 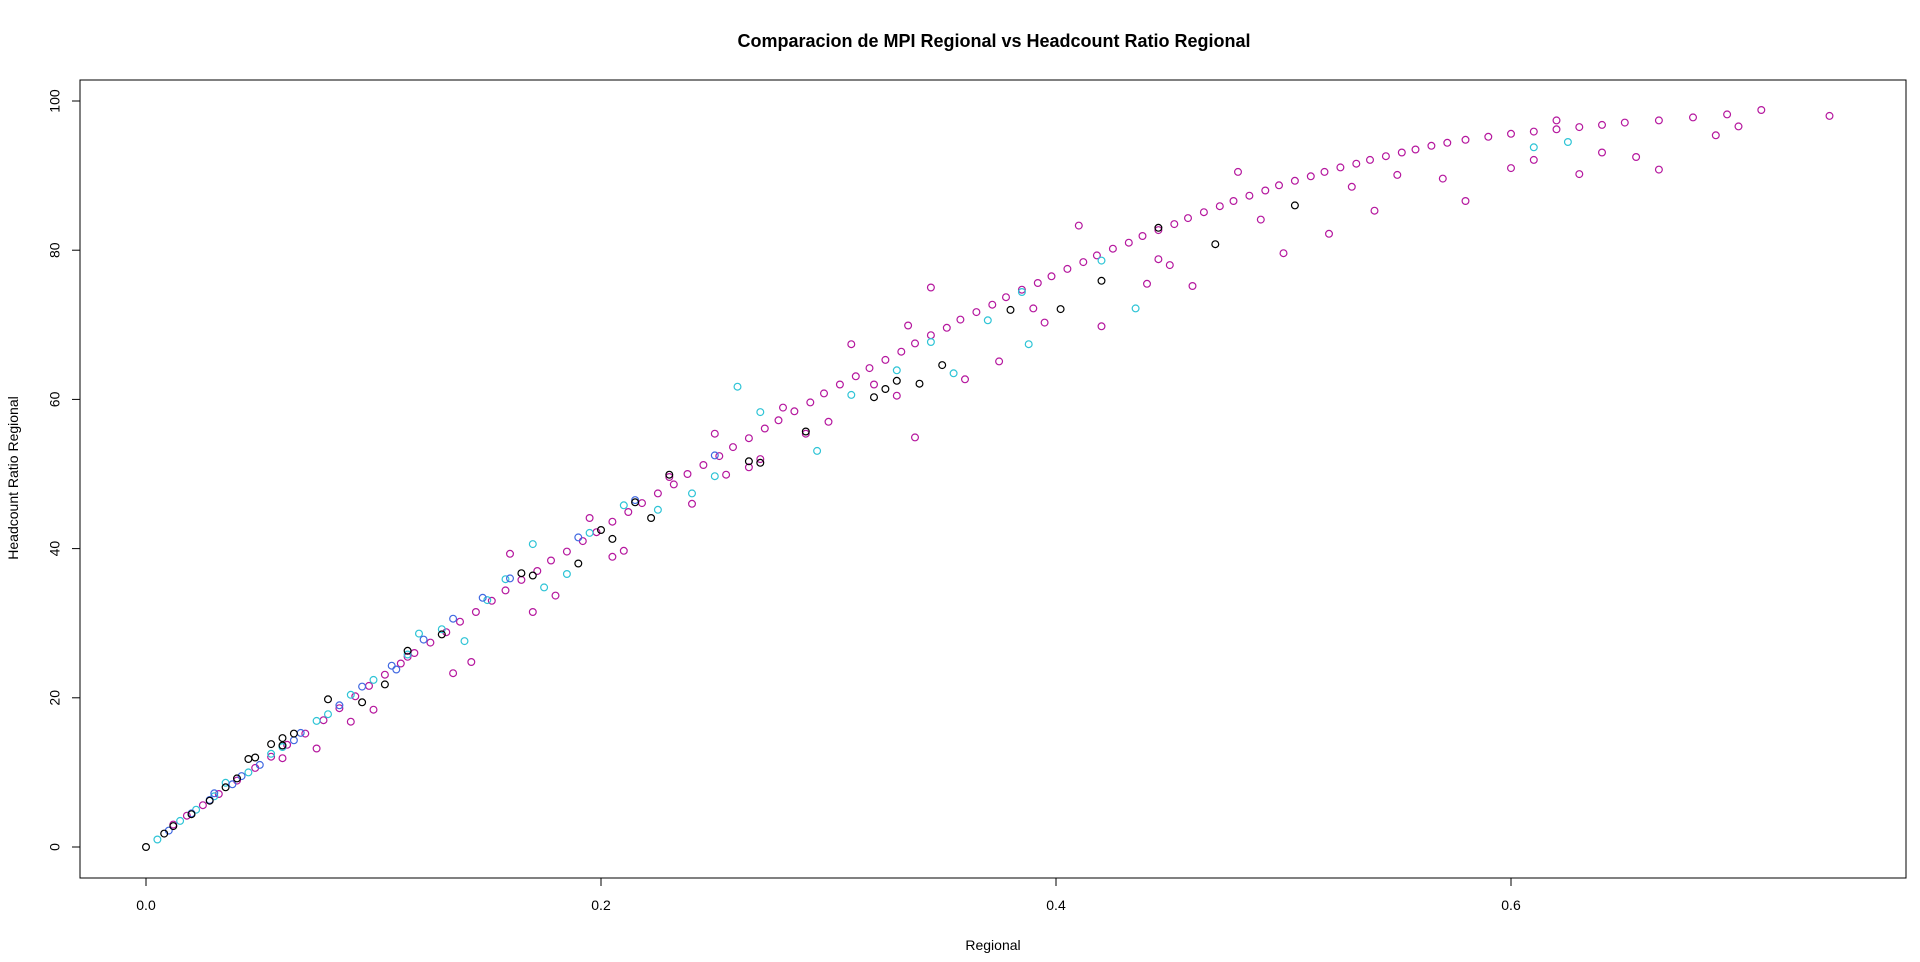 What do you see at coordinates (55, 250) in the screenshot?
I see `y-tick-label: 80` at bounding box center [55, 250].